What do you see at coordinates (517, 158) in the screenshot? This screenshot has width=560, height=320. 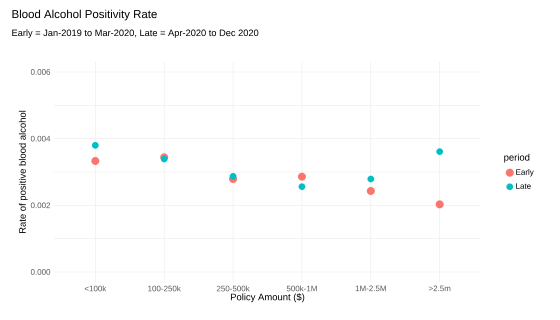 I see `legend-title: period` at bounding box center [517, 158].